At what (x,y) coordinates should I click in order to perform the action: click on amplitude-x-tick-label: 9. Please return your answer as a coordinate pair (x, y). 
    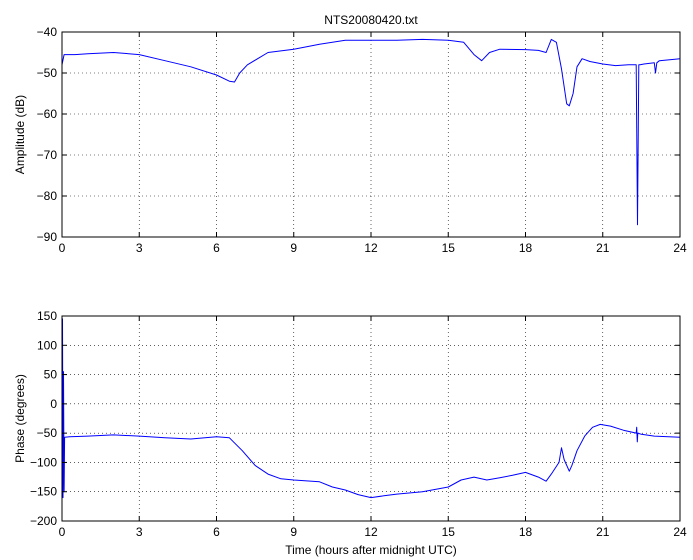
    Looking at the image, I should click on (293, 248).